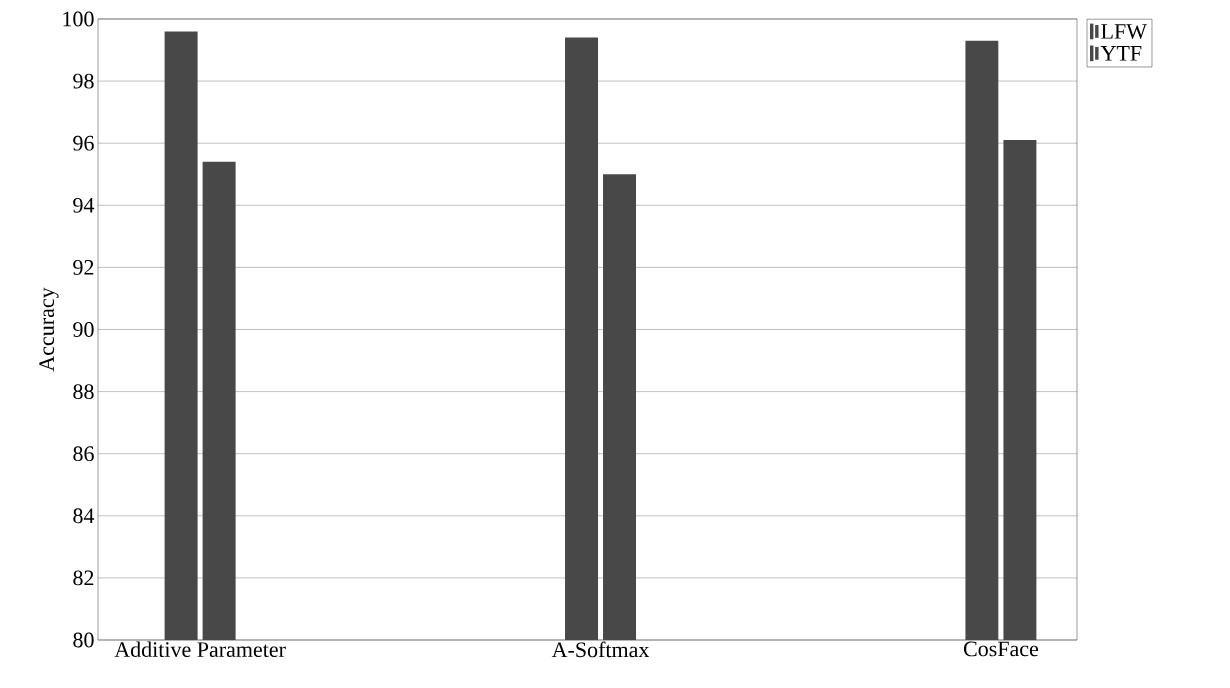 The width and height of the screenshot is (1230, 688). I want to click on x-tick-label: CosFace, so click(1001, 649).